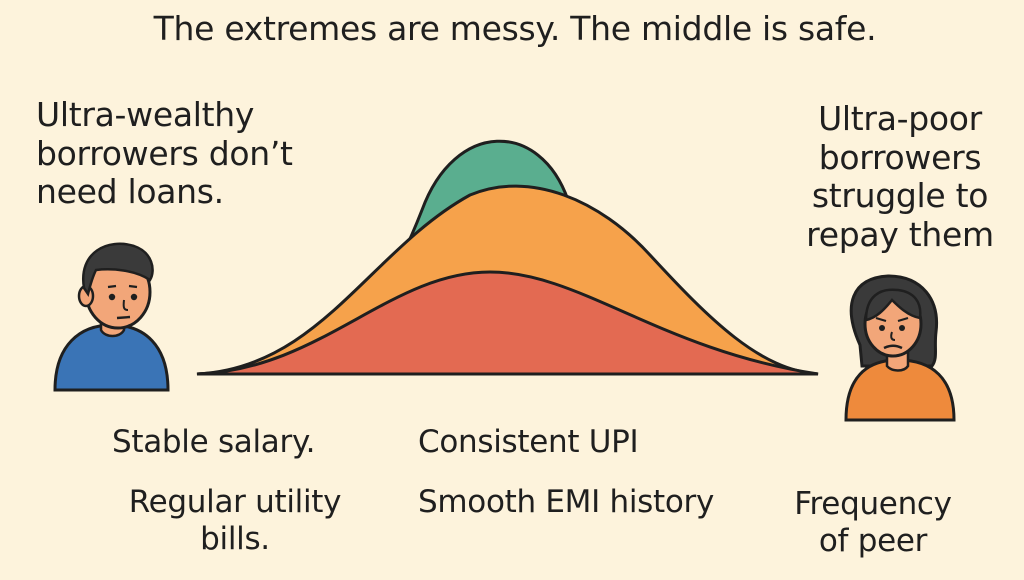 The width and height of the screenshot is (1024, 580). Describe the element at coordinates (528, 442) in the screenshot. I see `label-consistent-upi: Consistent UPI` at that location.